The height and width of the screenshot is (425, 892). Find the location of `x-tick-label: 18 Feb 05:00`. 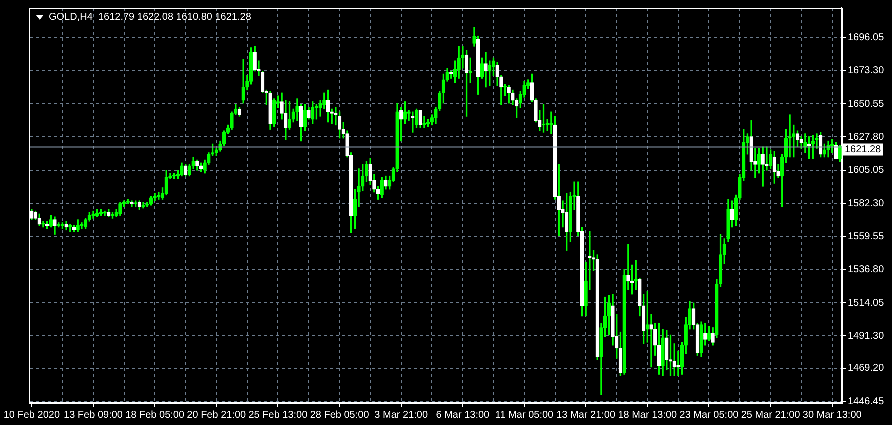

x-tick-label: 18 Feb 05:00 is located at coordinates (155, 415).